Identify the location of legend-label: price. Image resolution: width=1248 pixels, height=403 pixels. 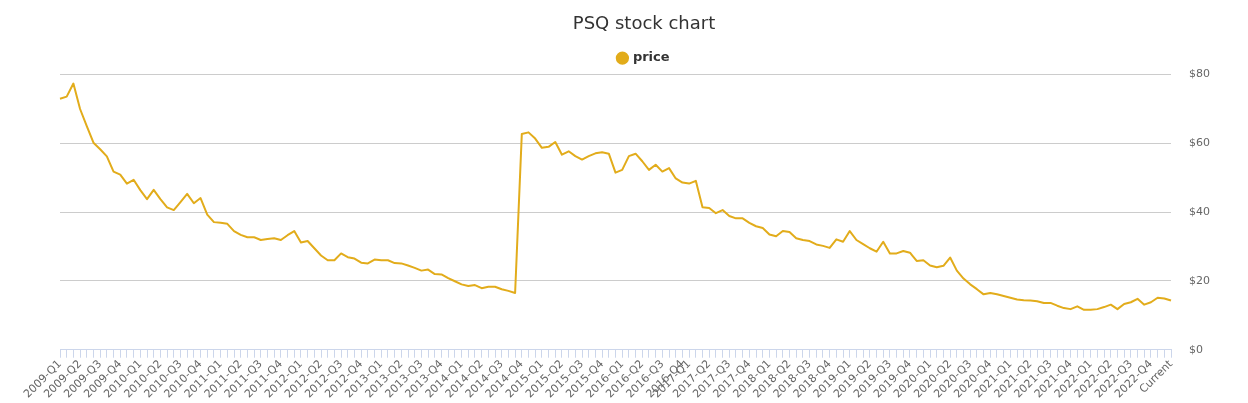
(651, 57).